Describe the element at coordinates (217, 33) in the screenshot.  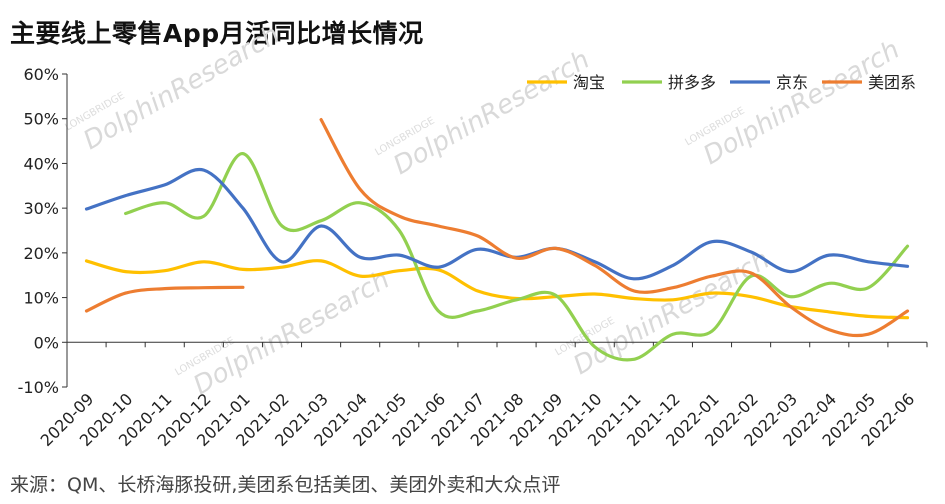
I see `chart-title: 主要线上零售App月活同比增长情况` at that location.